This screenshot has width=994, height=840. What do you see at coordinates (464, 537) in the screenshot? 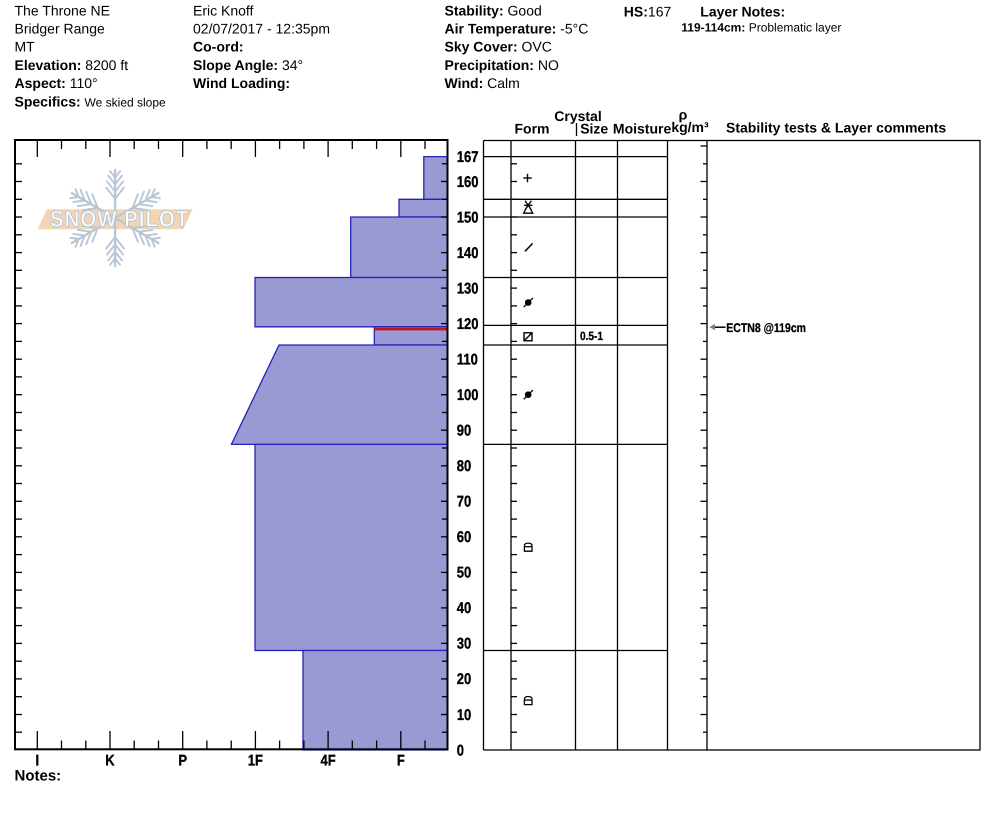
I see `svg-text: 60` at bounding box center [464, 537].